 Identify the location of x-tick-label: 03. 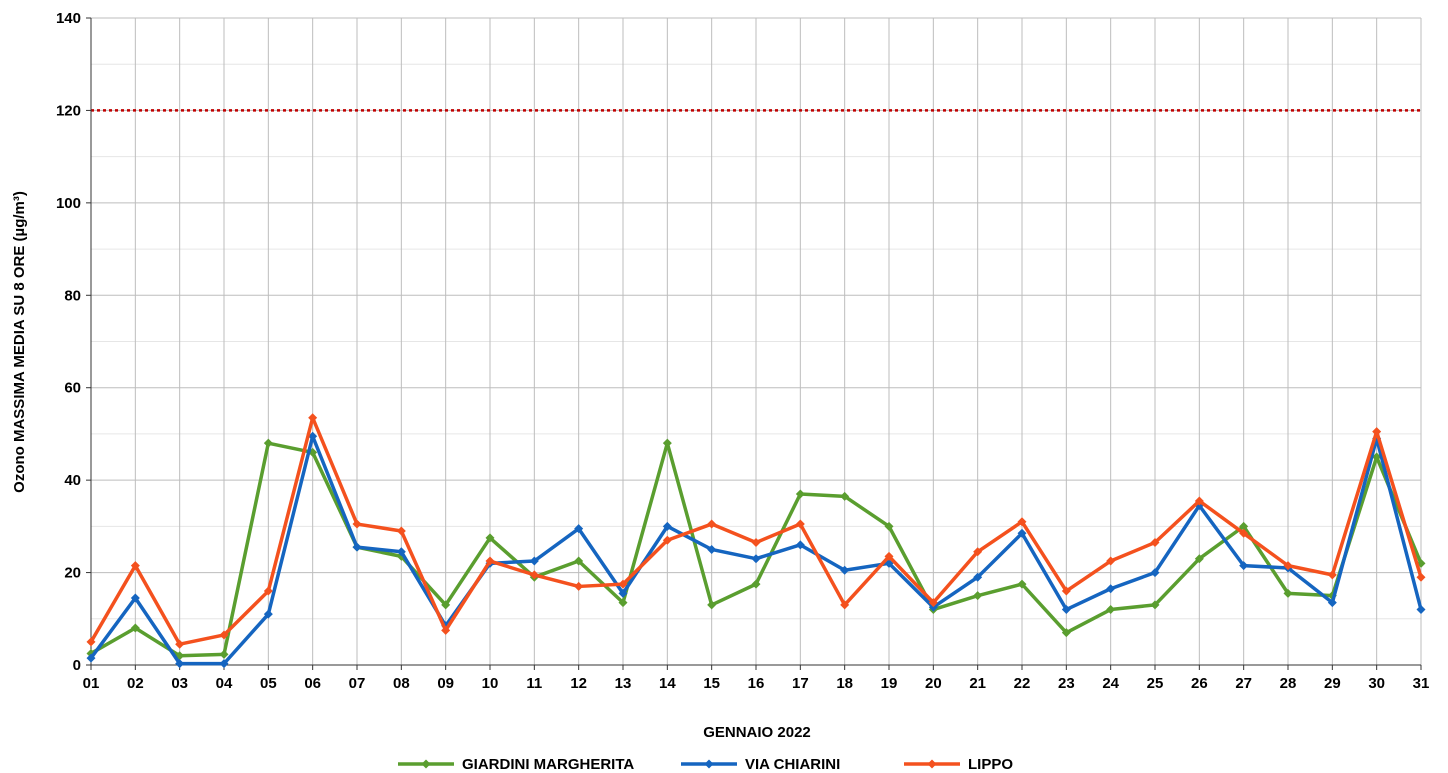
(179, 683).